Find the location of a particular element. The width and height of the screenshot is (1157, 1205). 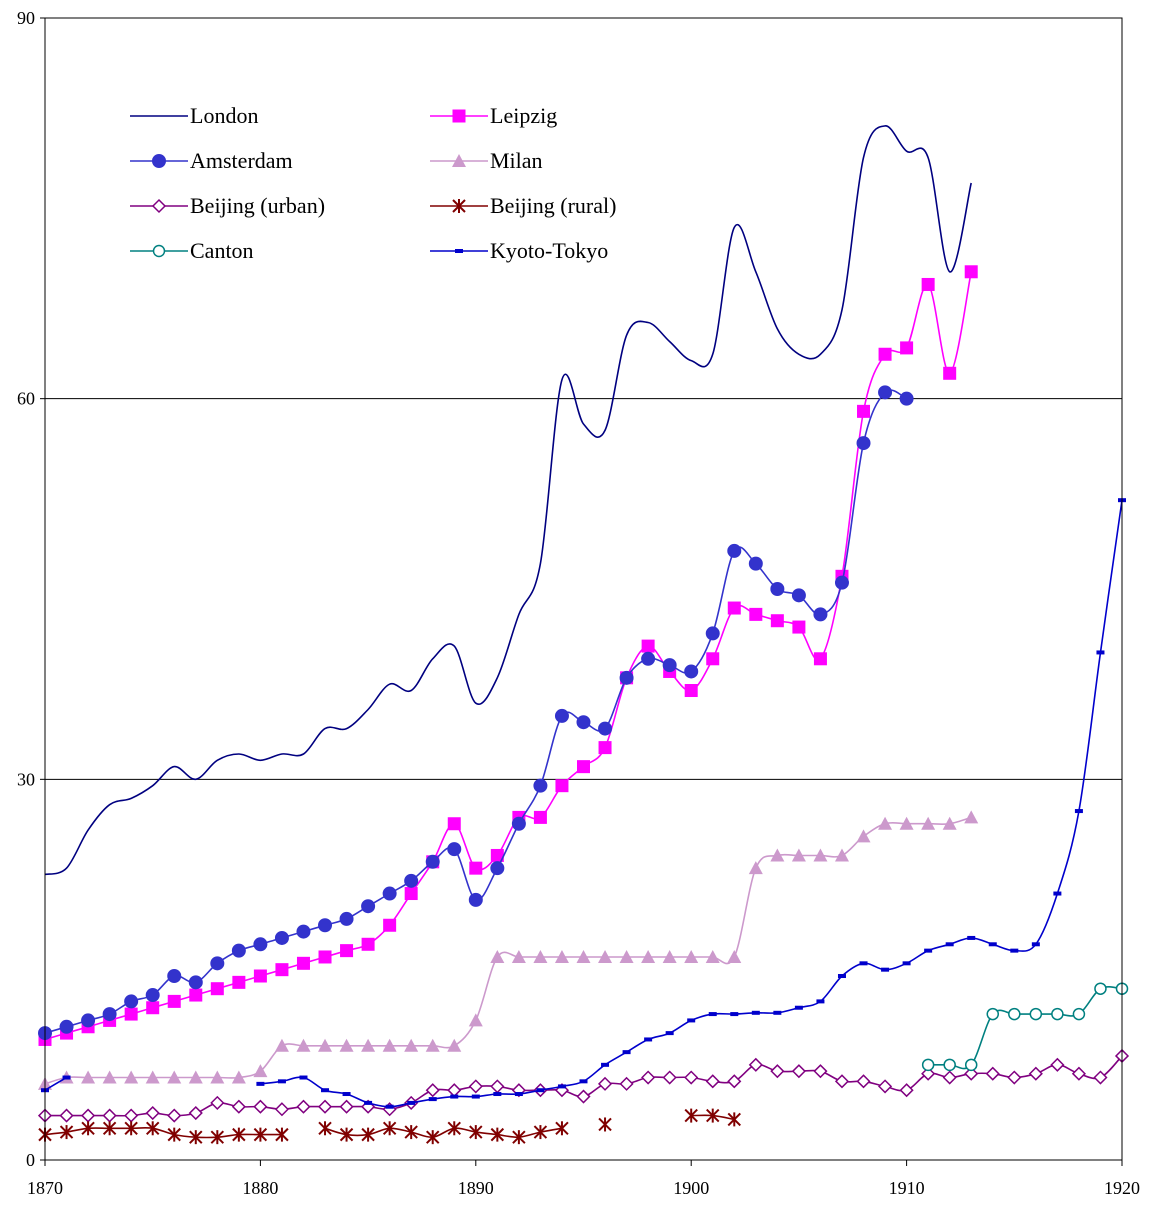

x-tick-label: 1870 is located at coordinates (45, 1188).